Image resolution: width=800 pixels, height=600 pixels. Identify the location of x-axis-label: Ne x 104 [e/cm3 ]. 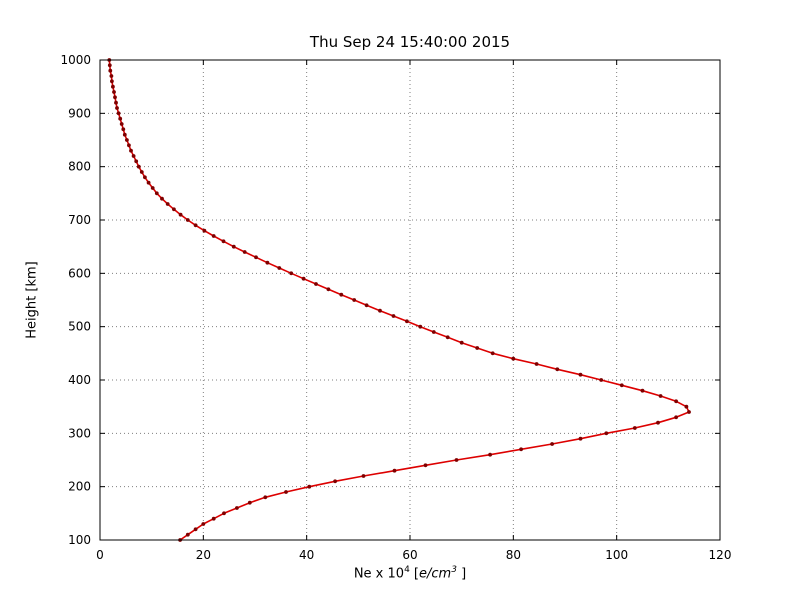
(410, 573).